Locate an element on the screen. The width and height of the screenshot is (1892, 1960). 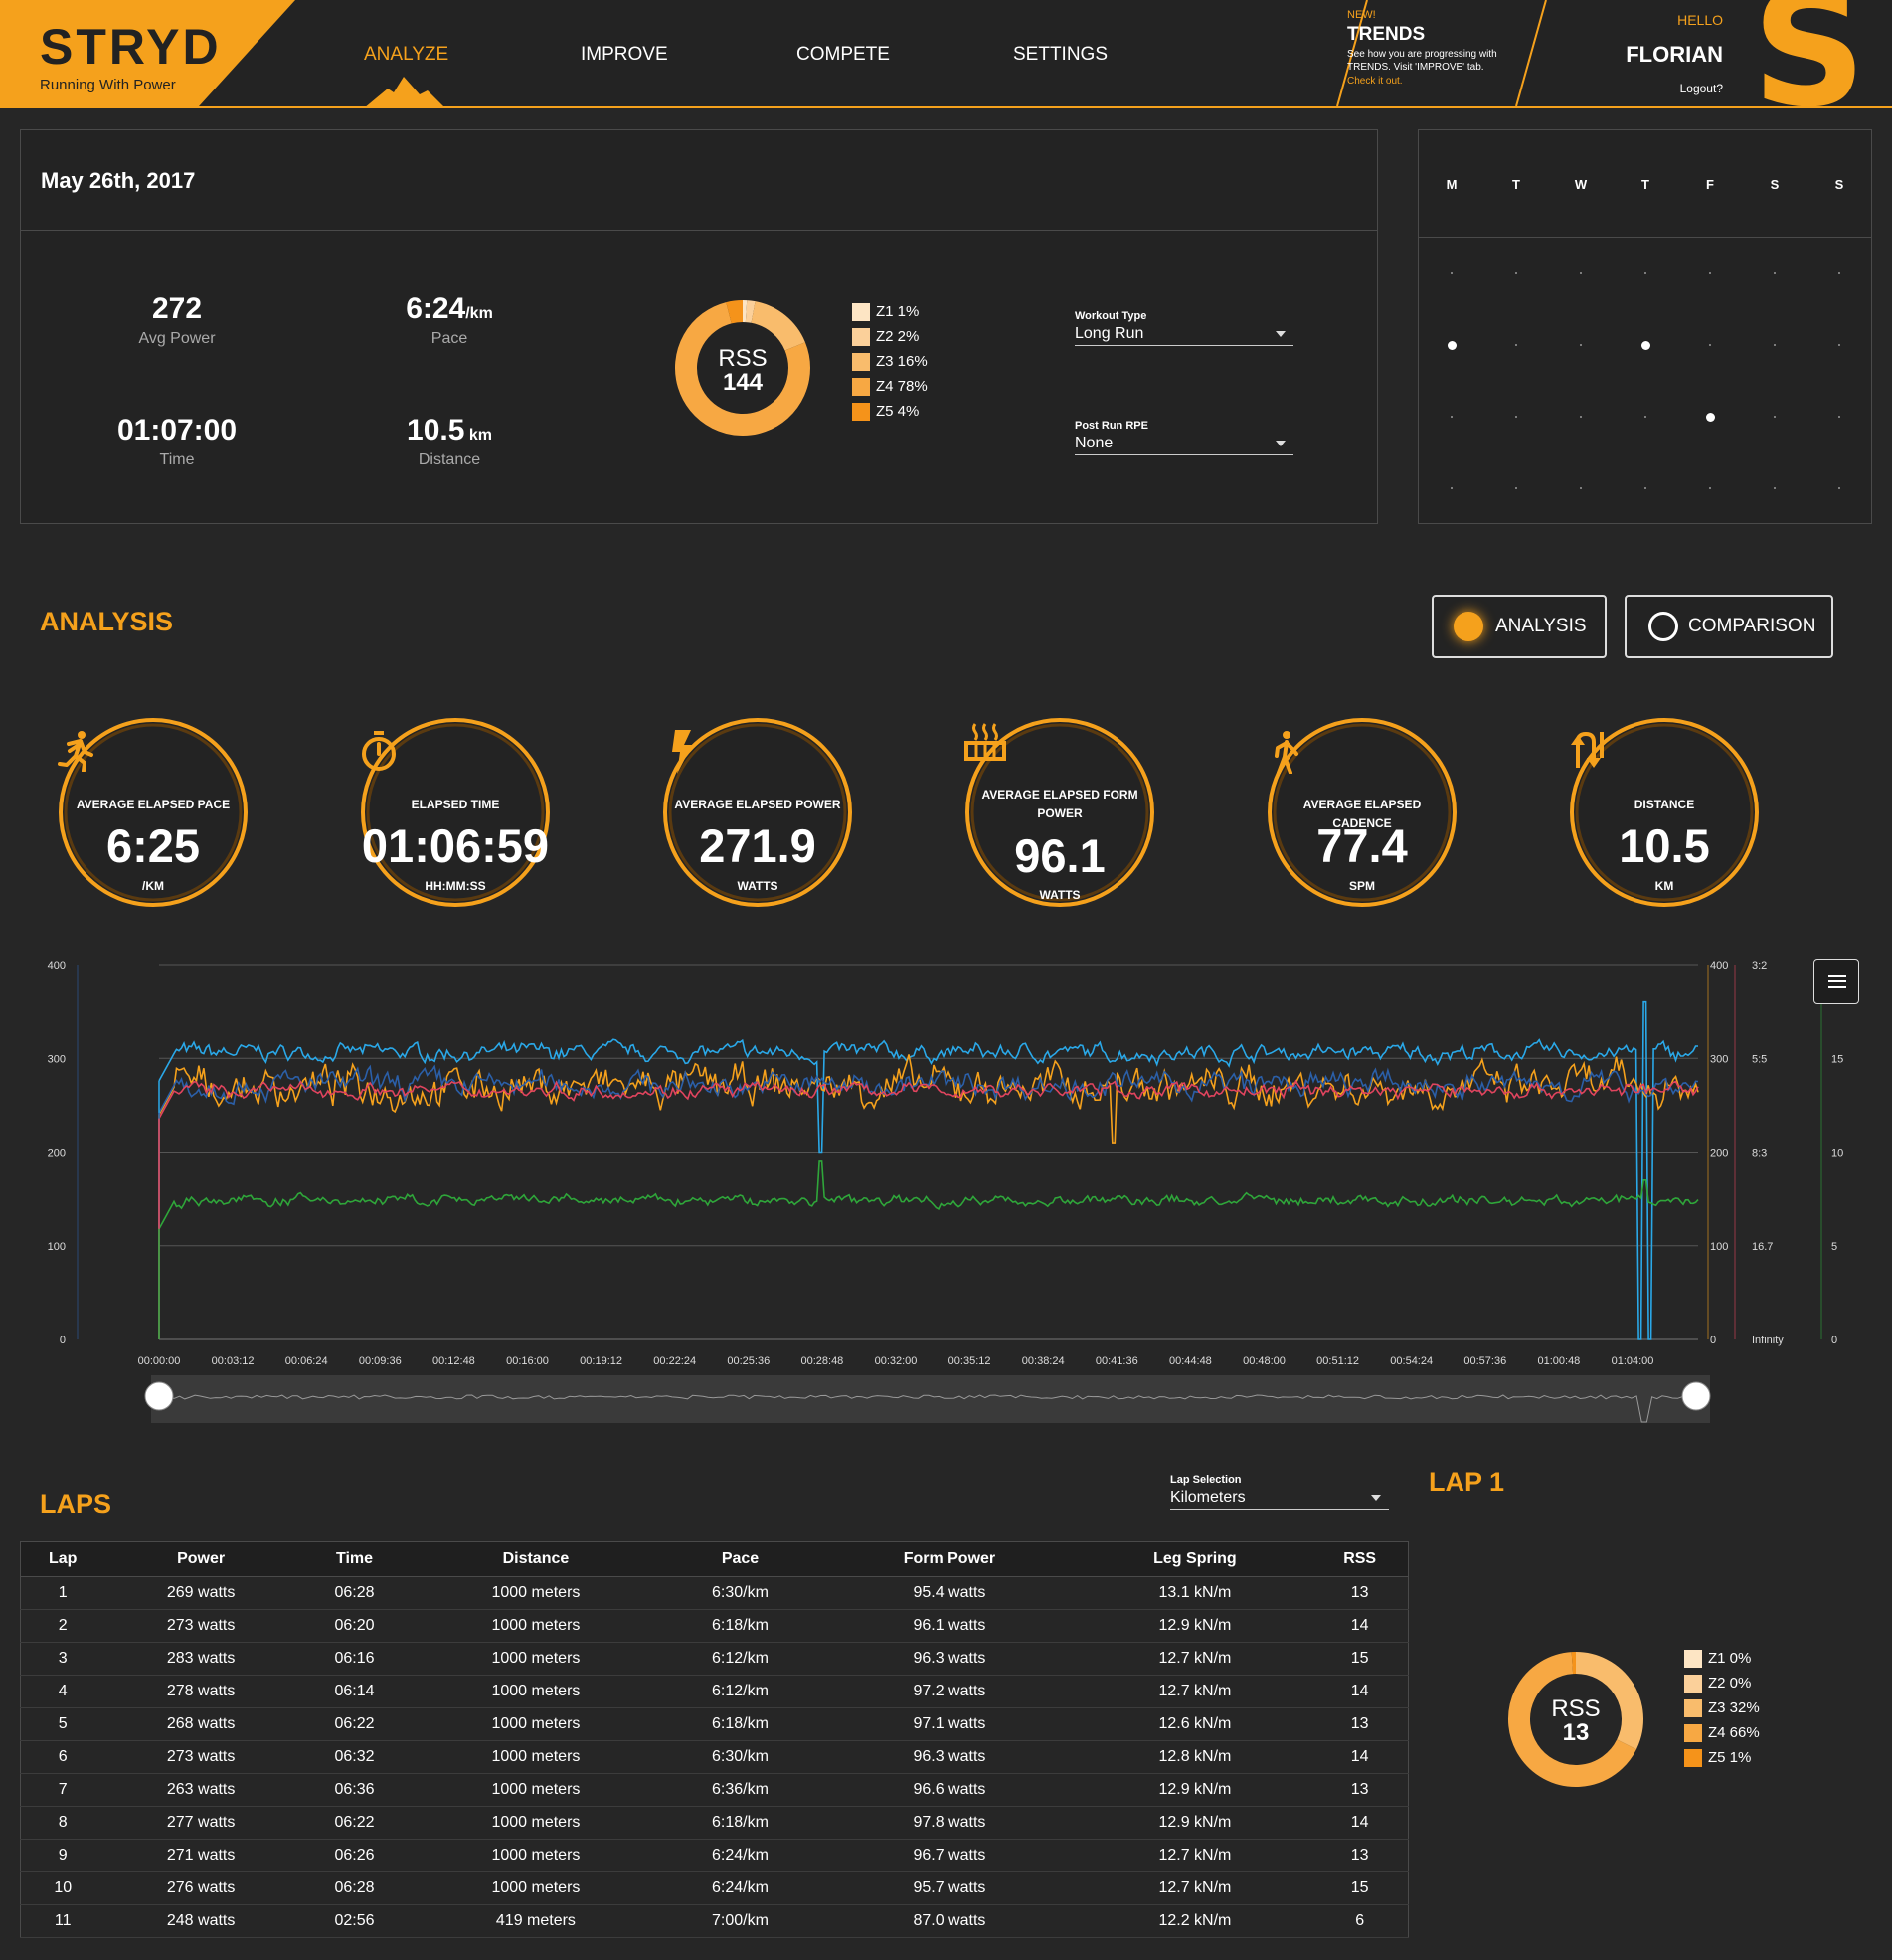
avg-power-stat: 272 Avg Power is located at coordinates (177, 320).